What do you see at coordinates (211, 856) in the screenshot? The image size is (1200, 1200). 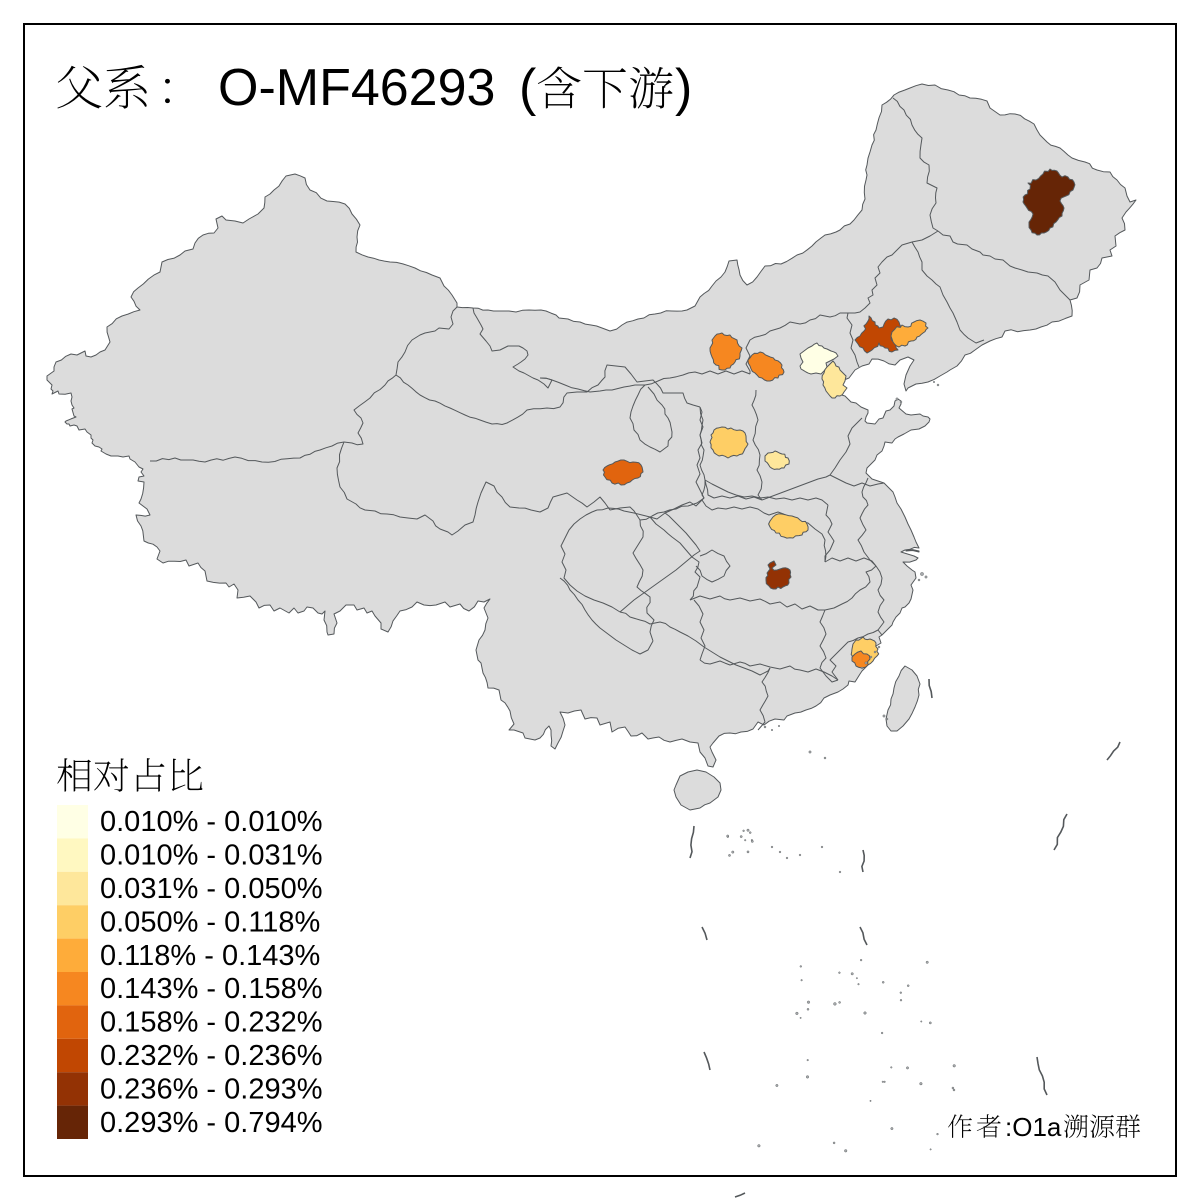 I see `svg-text: 0.010% - 0.031%` at bounding box center [211, 856].